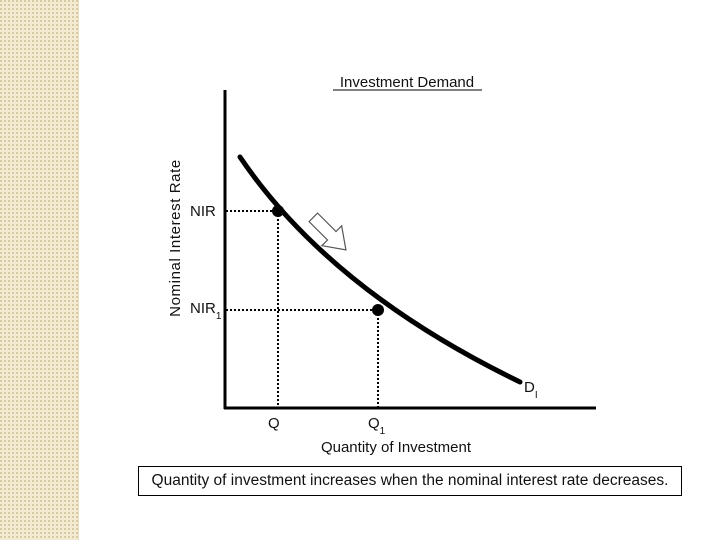  Describe the element at coordinates (531, 390) in the screenshot. I see `curve-label-di: DI` at that location.